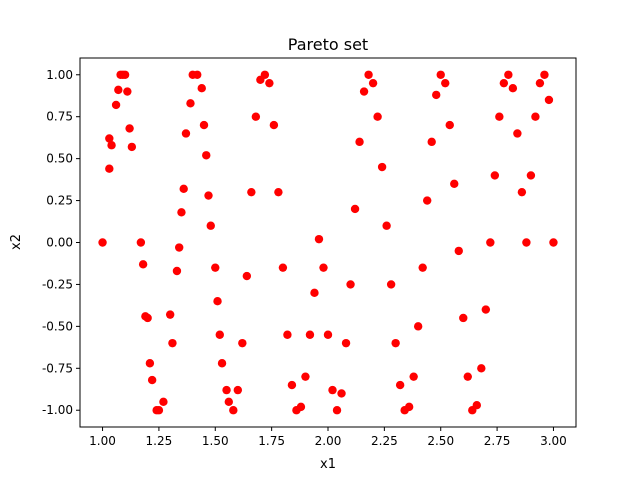  What do you see at coordinates (57, 326) in the screenshot?
I see `y-tick-label: -0.50` at bounding box center [57, 326].